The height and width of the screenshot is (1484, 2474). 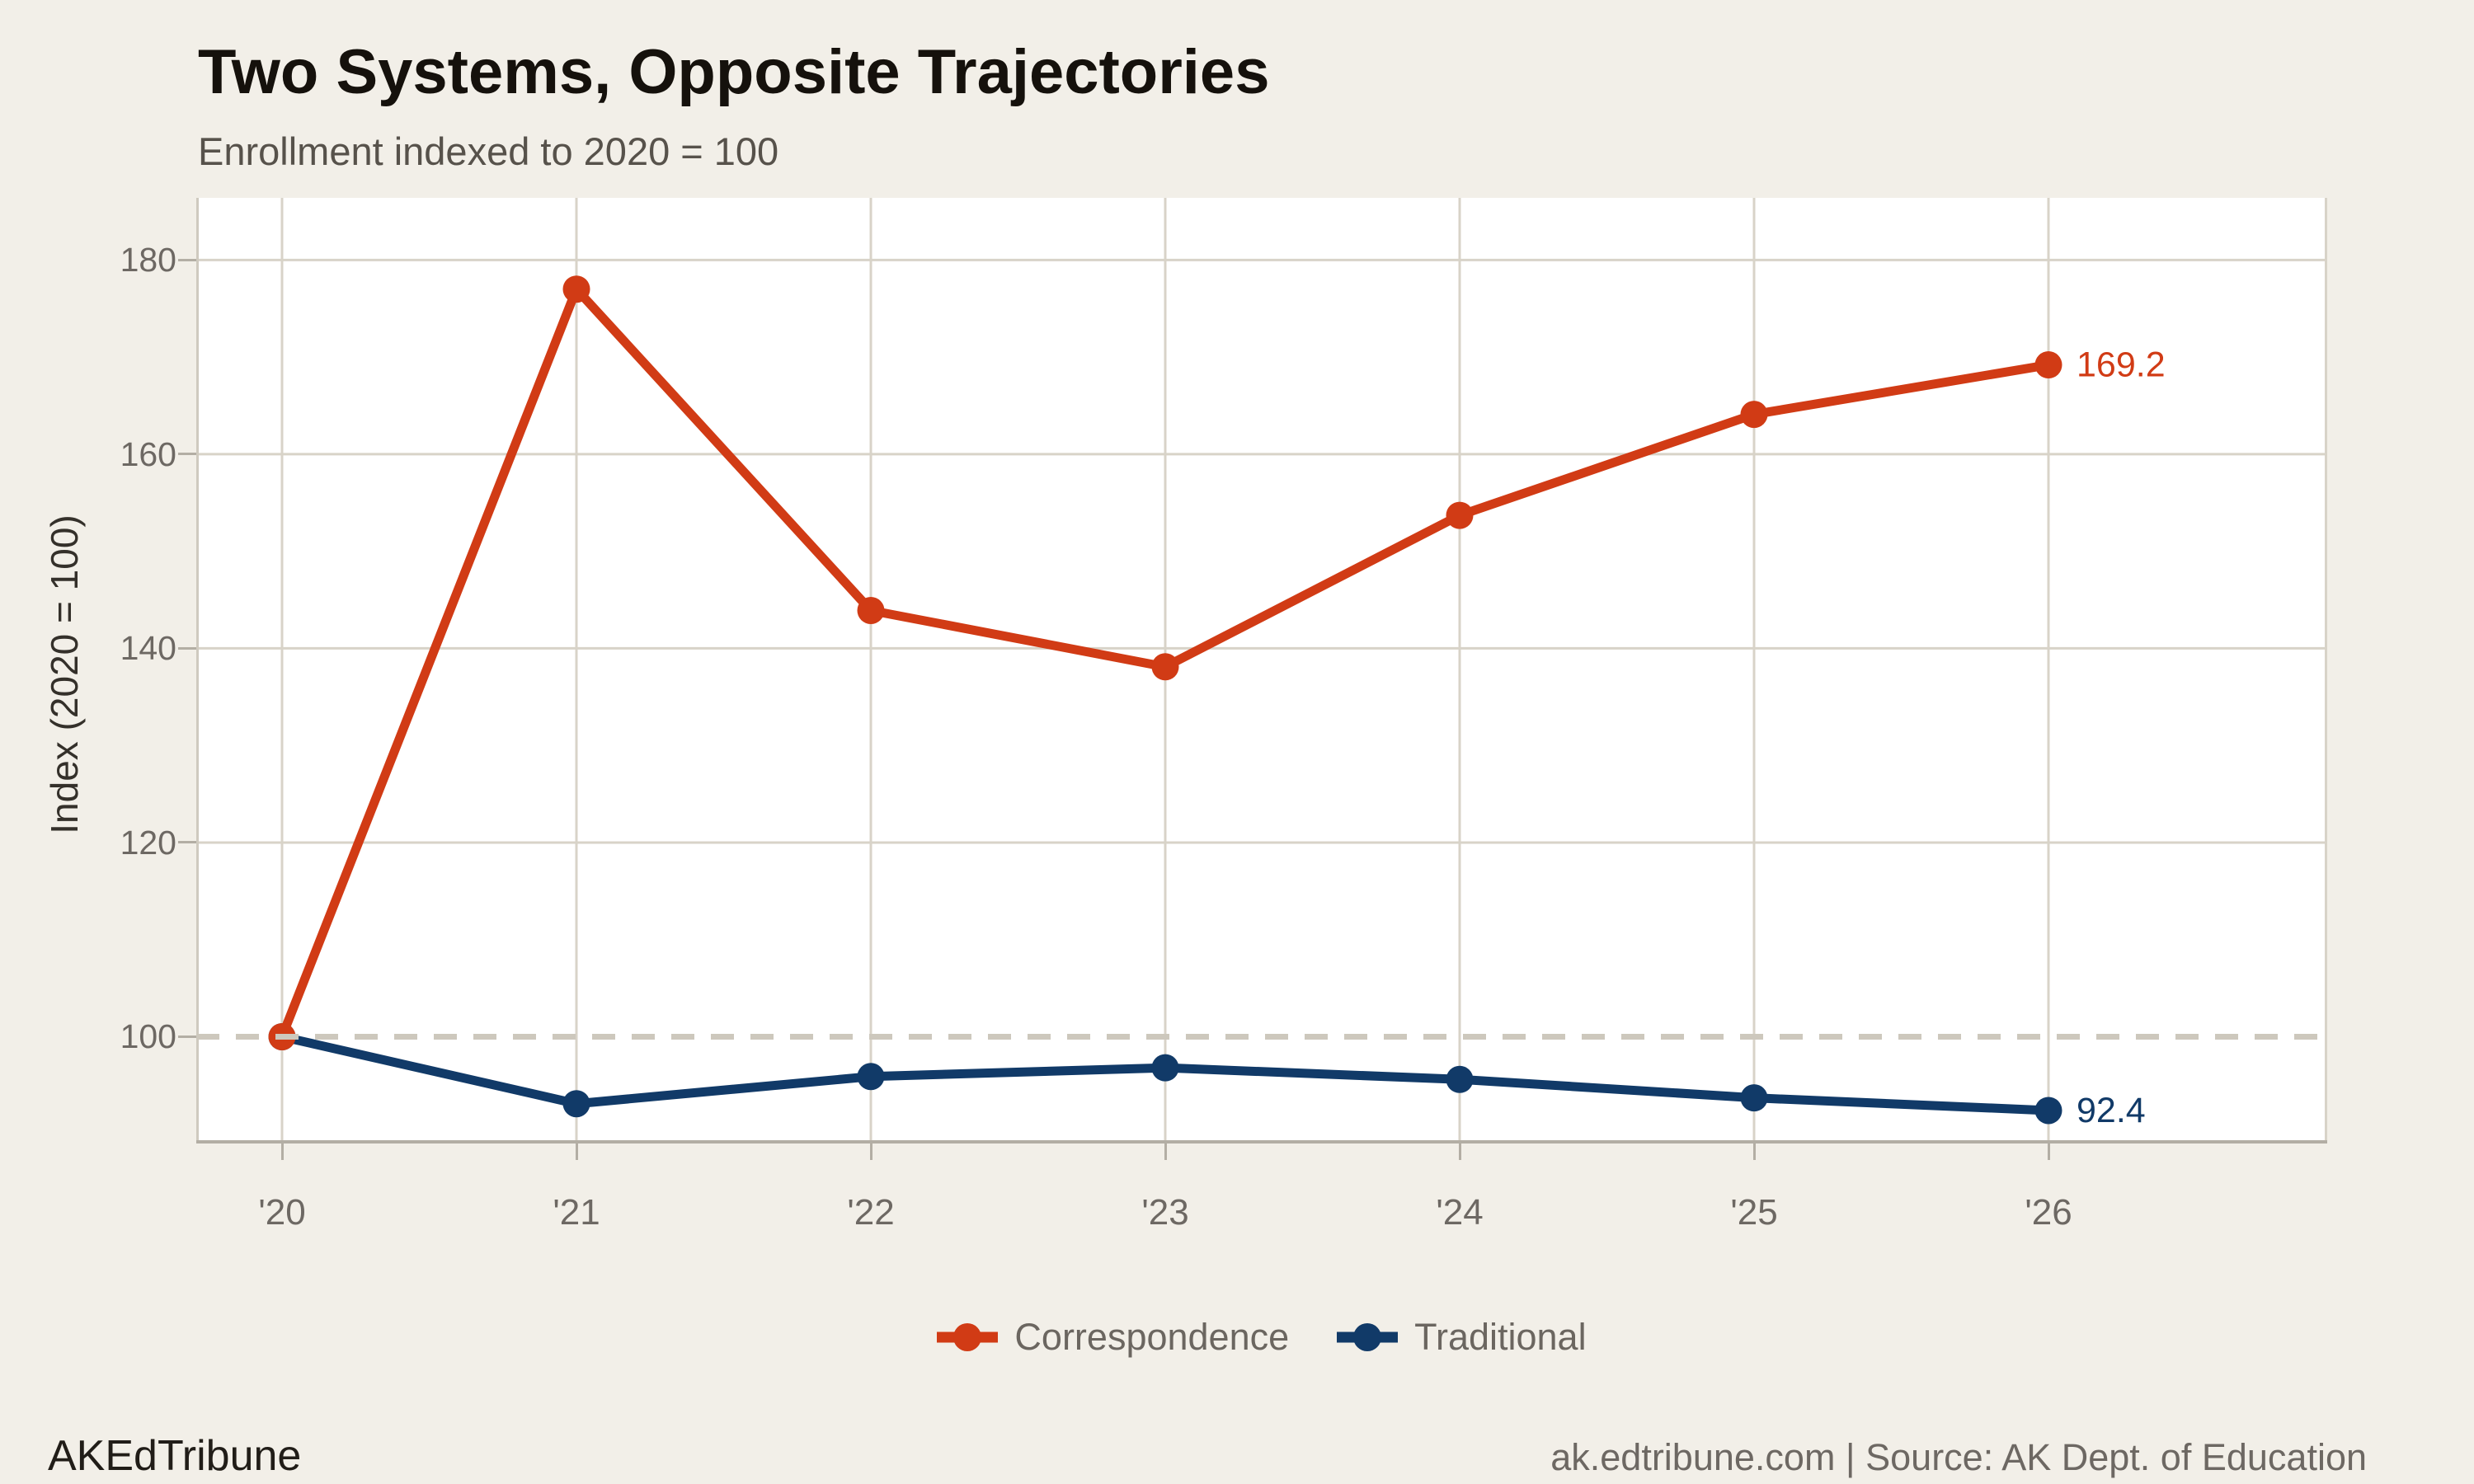 What do you see at coordinates (1165, 1212) in the screenshot?
I see `x-tick-label: '23` at bounding box center [1165, 1212].